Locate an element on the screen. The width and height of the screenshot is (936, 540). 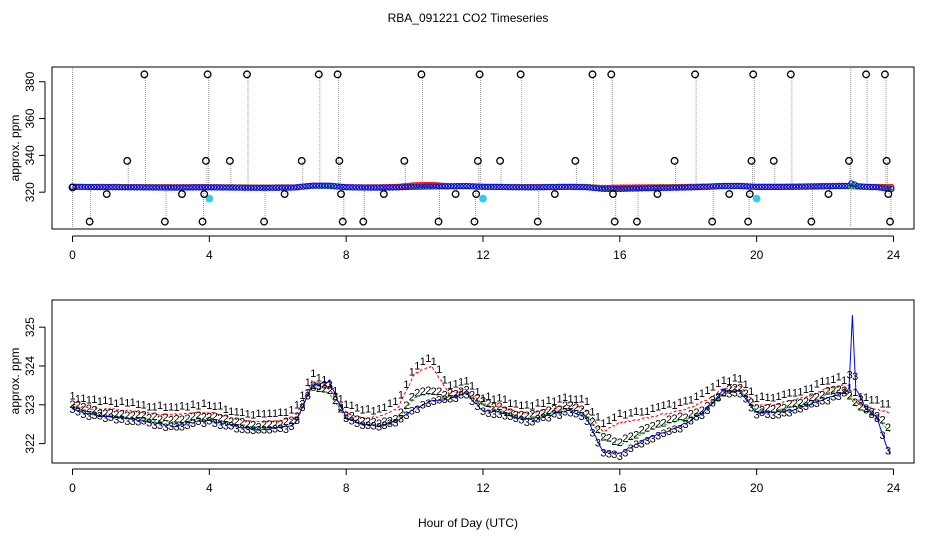
series-1-line is located at coordinates (481, 398).